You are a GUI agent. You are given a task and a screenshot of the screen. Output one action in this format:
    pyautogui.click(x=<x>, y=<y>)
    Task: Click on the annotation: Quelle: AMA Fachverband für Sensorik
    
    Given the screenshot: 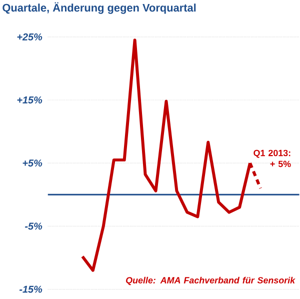 What is the action you would take?
    pyautogui.click(x=211, y=280)
    